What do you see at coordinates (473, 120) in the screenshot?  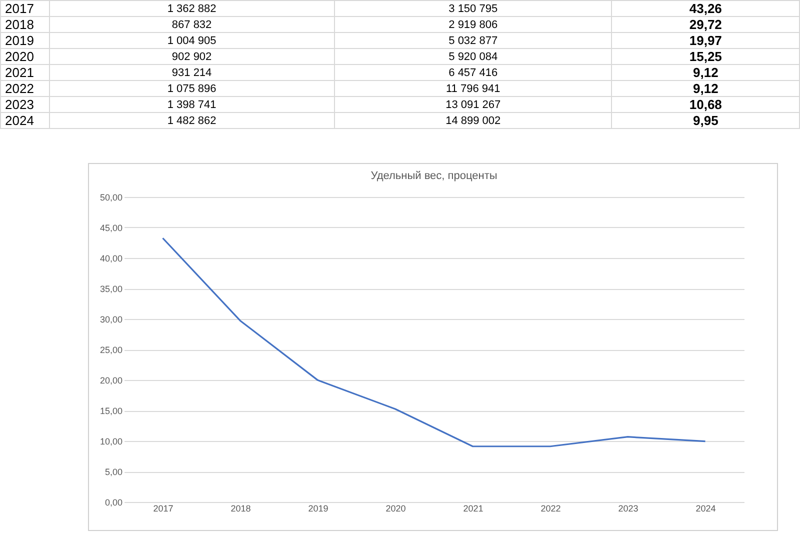 I see `text: 14 899 002` at bounding box center [473, 120].